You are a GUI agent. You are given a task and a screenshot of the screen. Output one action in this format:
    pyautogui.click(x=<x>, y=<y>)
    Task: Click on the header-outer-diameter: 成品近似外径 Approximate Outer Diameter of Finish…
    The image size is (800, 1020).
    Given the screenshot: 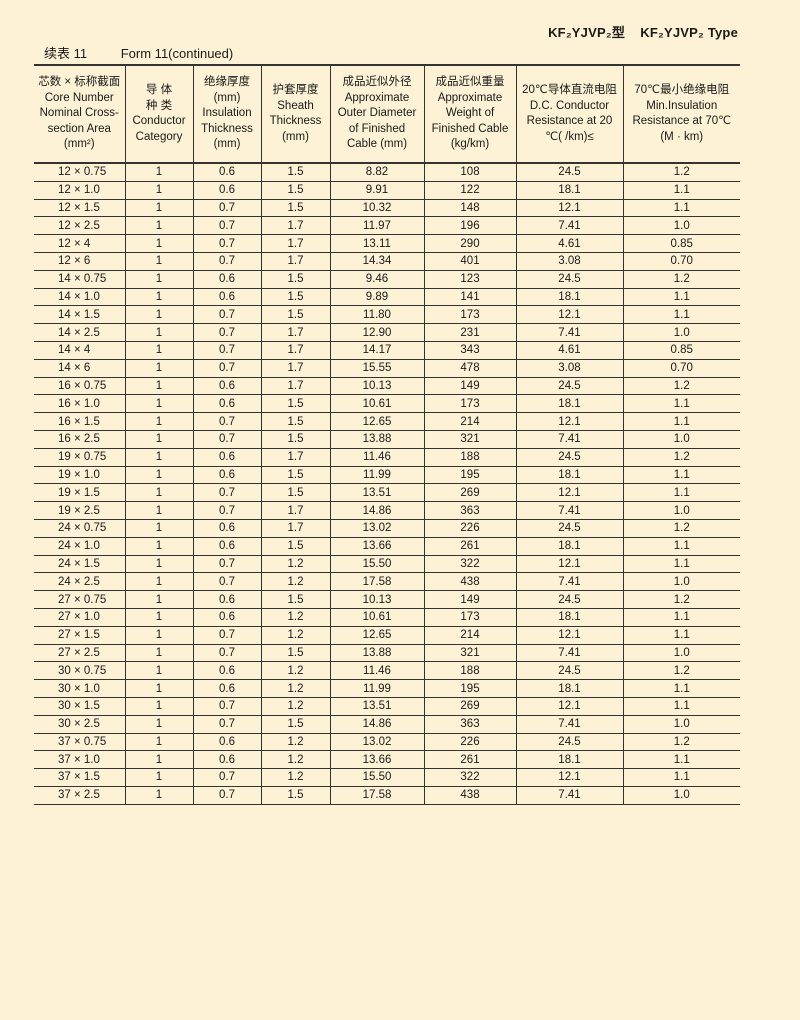 What is the action you would take?
    pyautogui.click(x=376, y=114)
    